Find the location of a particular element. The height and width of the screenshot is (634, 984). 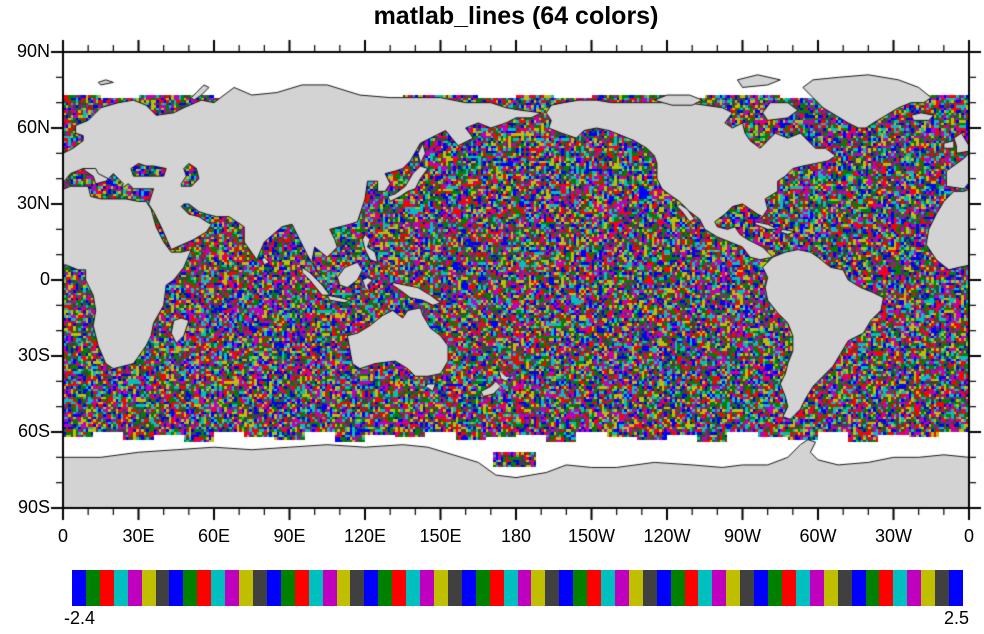

lon-tick-label: 60W is located at coordinates (818, 536).